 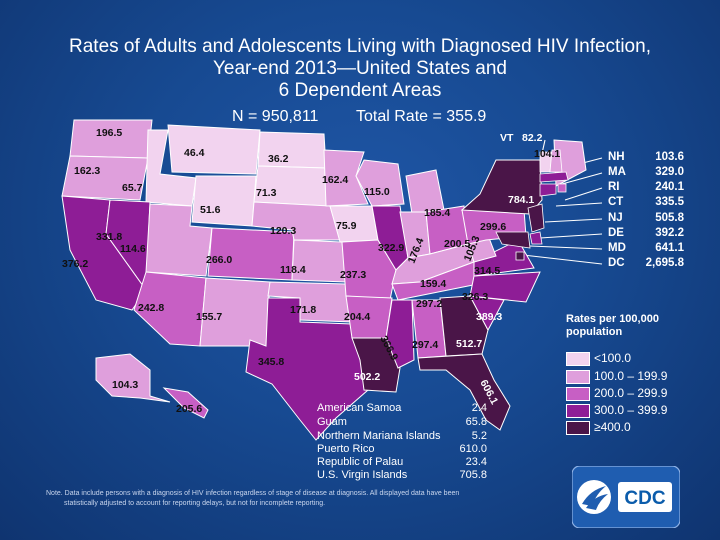 What do you see at coordinates (487, 271) in the screenshot?
I see `state-value-va: 314.5` at bounding box center [487, 271].